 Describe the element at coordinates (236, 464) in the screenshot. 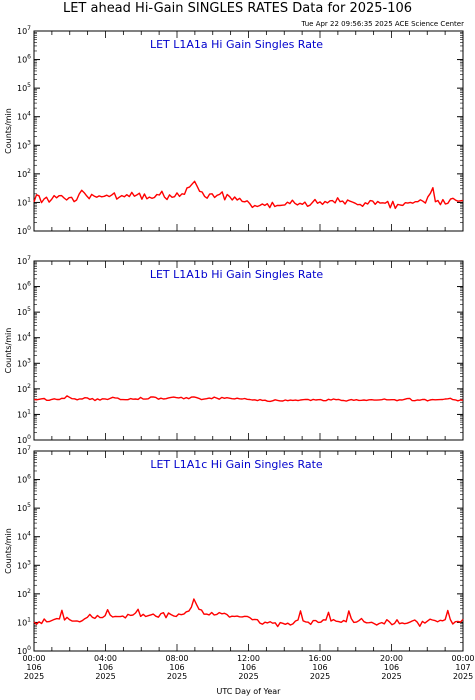

I see `panel-title: LET L1A1c Hi Gain Singles Rate` at that location.